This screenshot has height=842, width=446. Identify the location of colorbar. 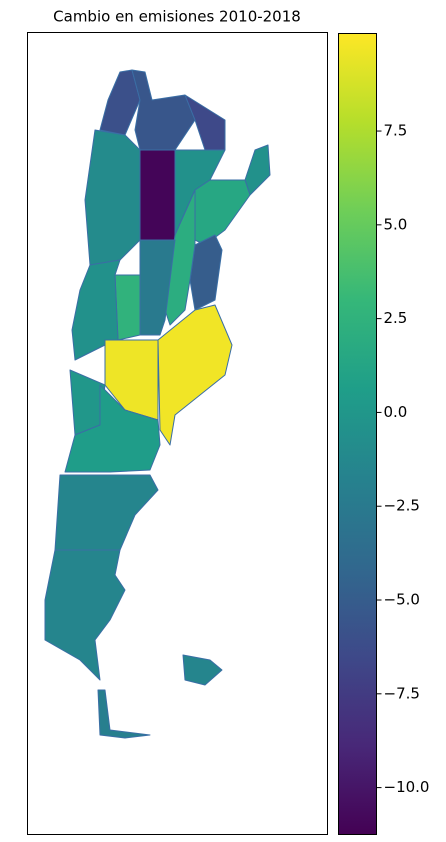
(357, 434).